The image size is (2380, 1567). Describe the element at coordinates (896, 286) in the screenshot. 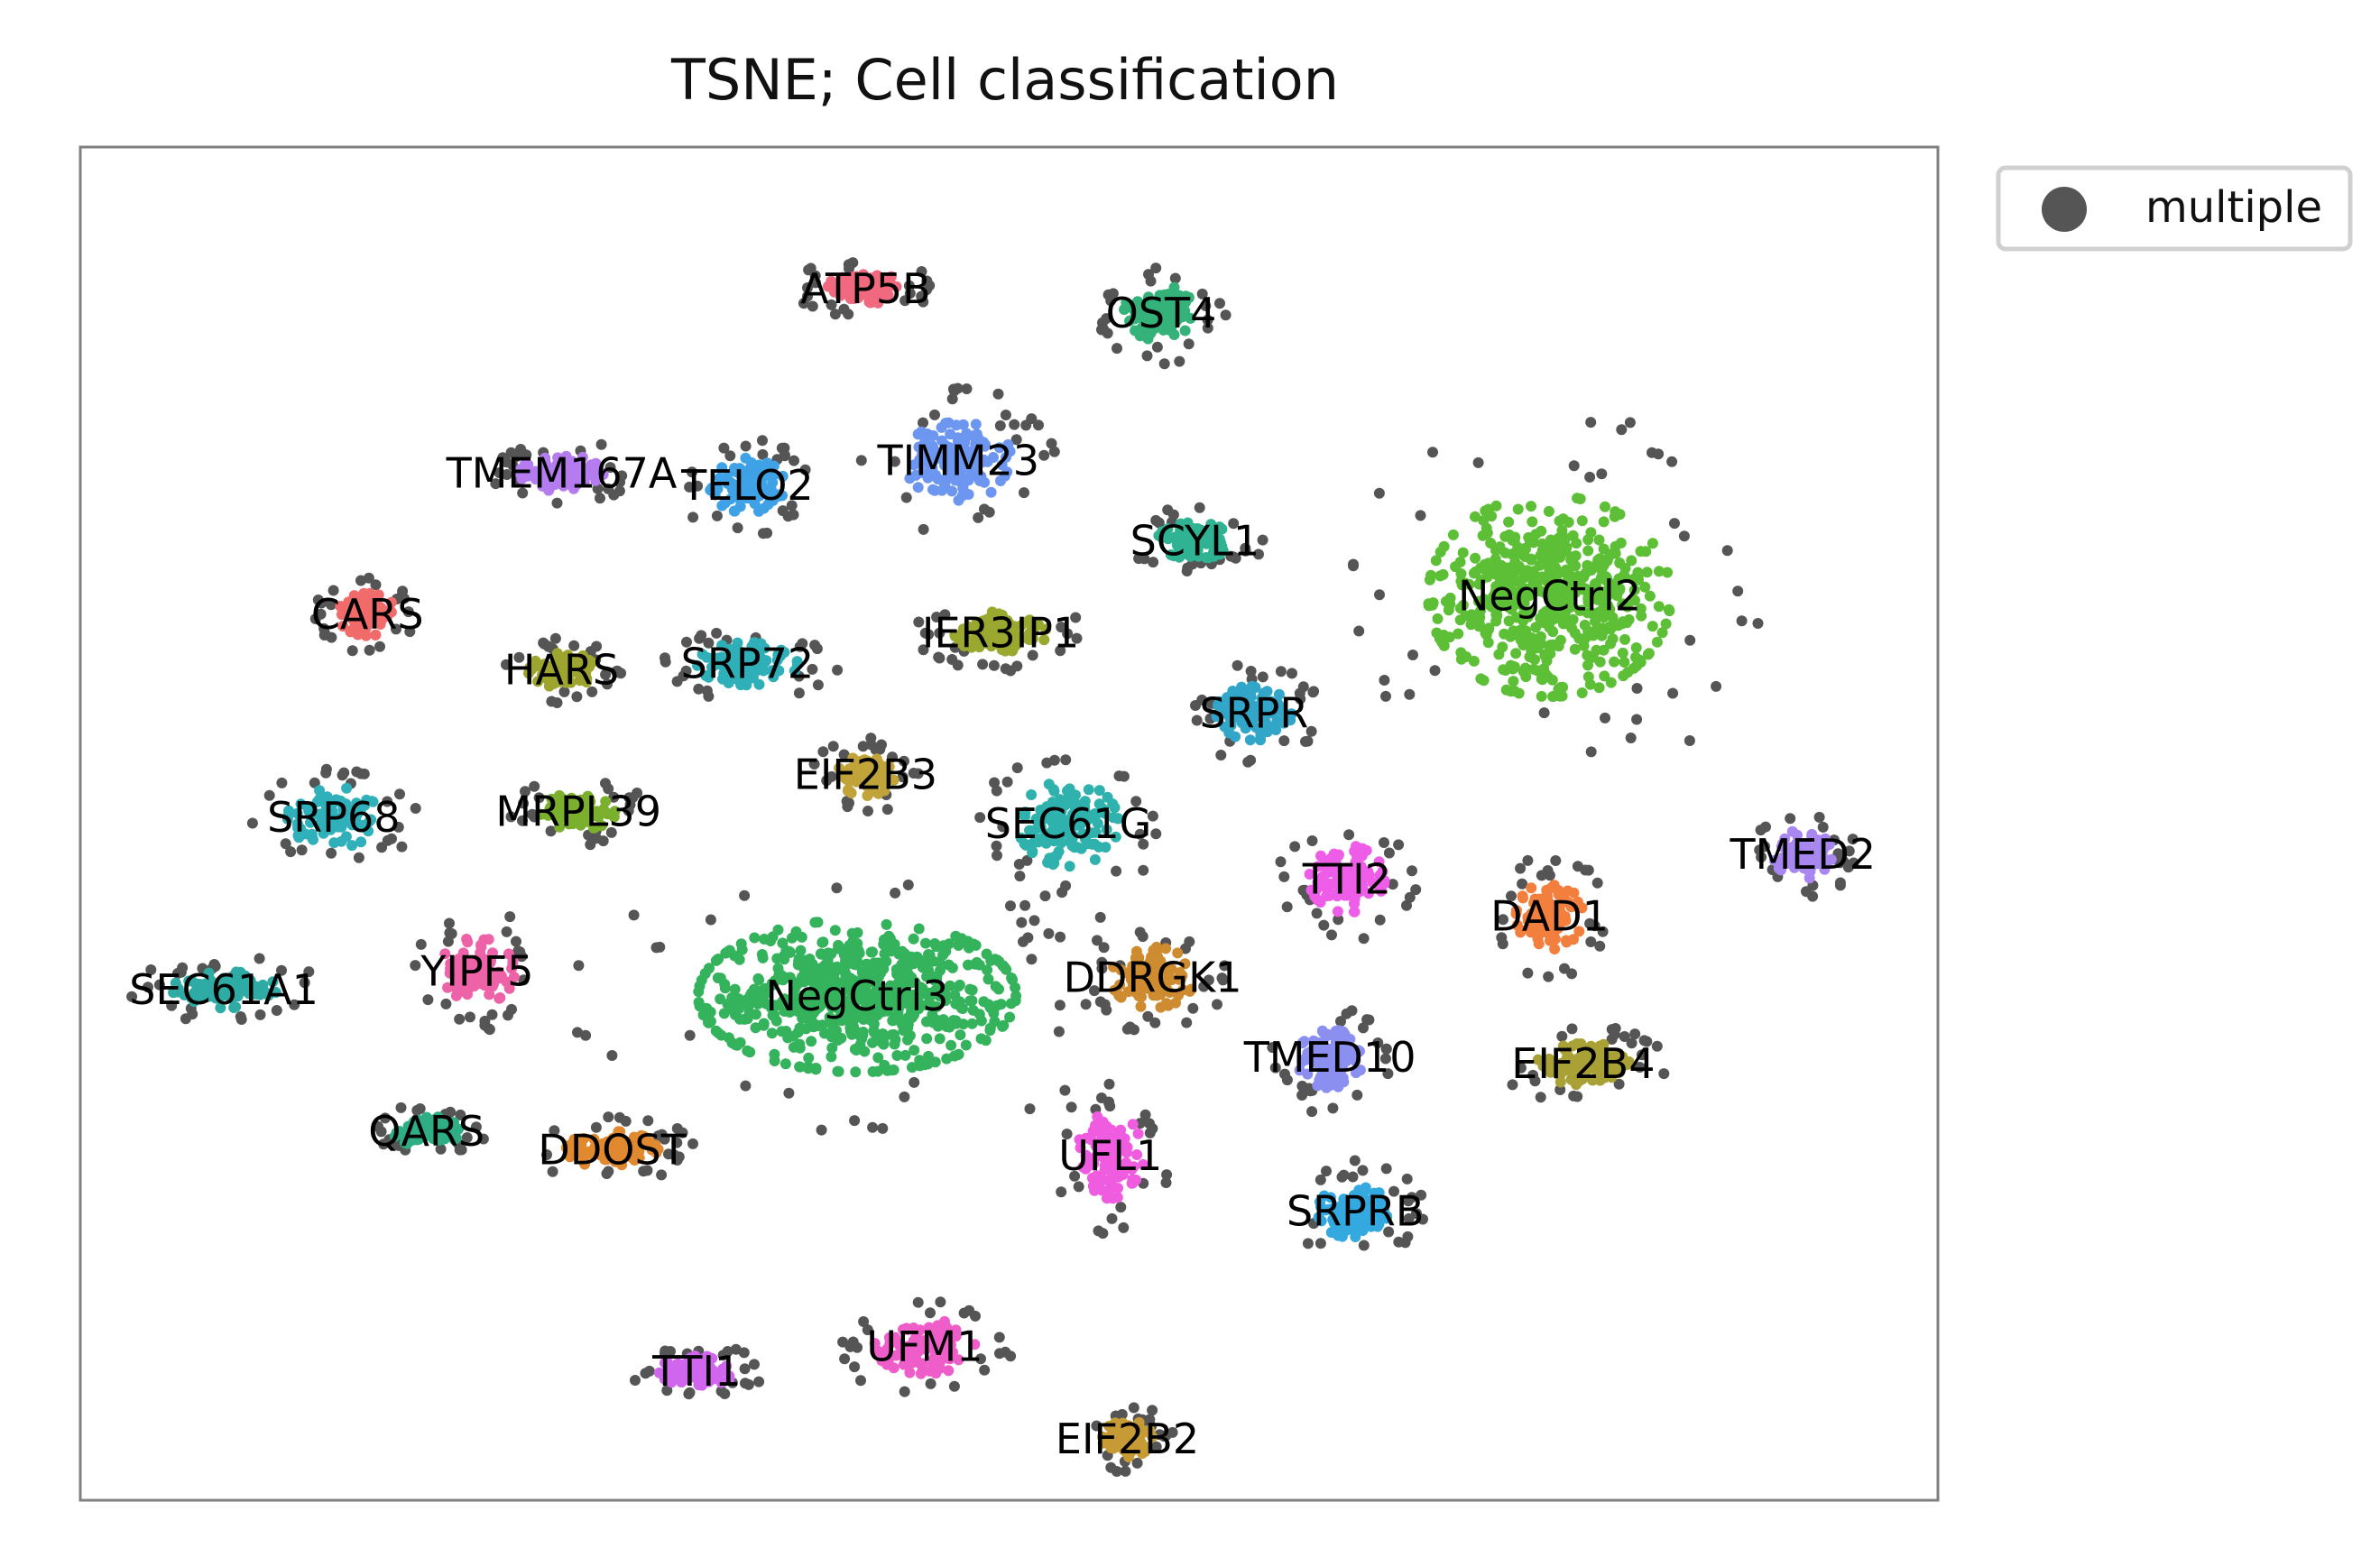

I see `point-atp5b` at that location.